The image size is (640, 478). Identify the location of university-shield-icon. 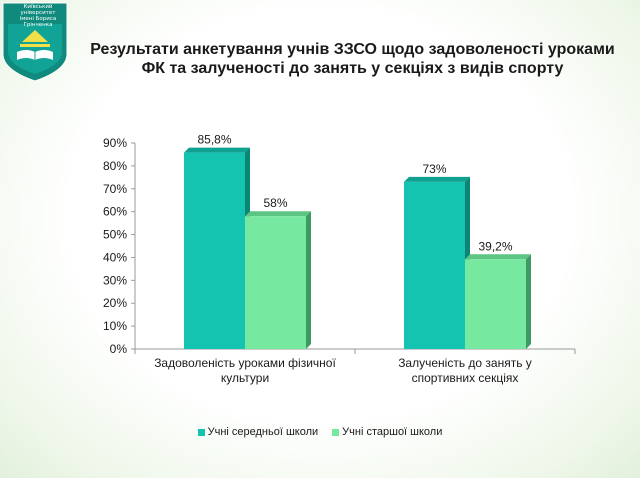
(35, 42).